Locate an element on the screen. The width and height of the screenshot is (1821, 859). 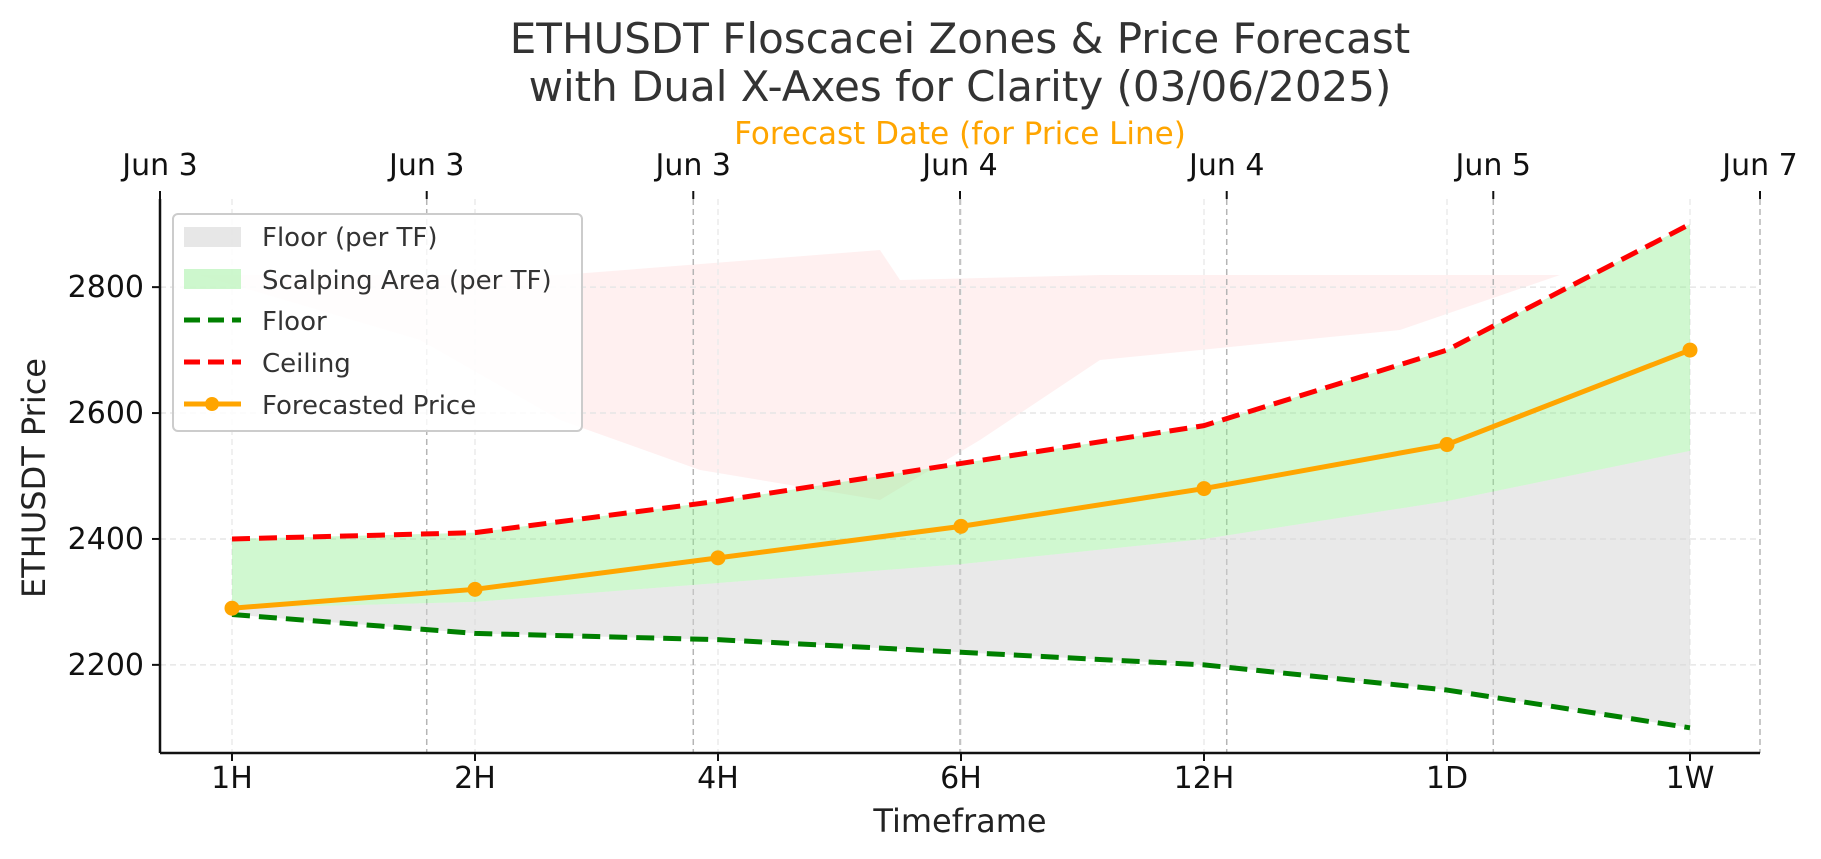
x-tick-label: 1D is located at coordinates (1447, 778).